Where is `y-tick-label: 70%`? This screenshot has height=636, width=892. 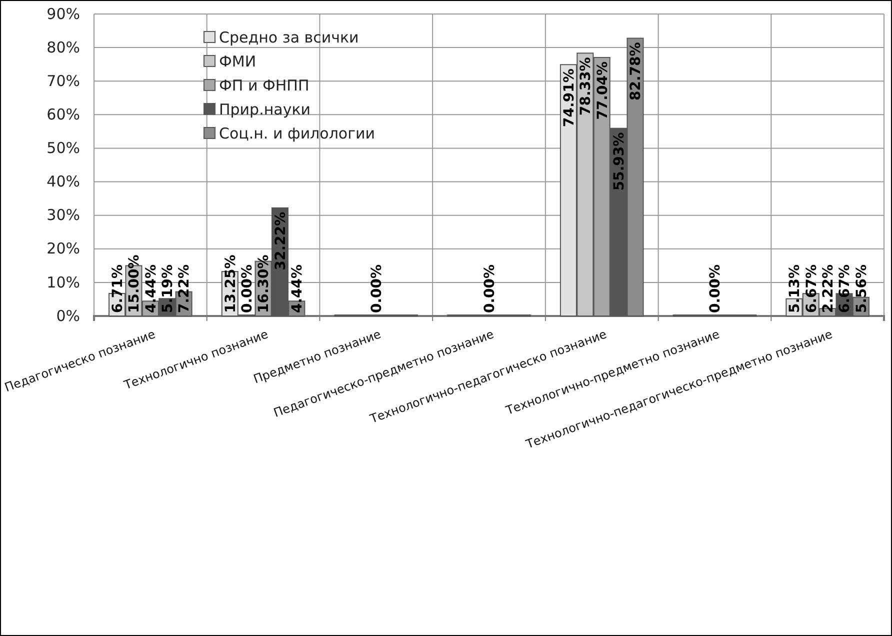
y-tick-label: 70% is located at coordinates (63, 81).